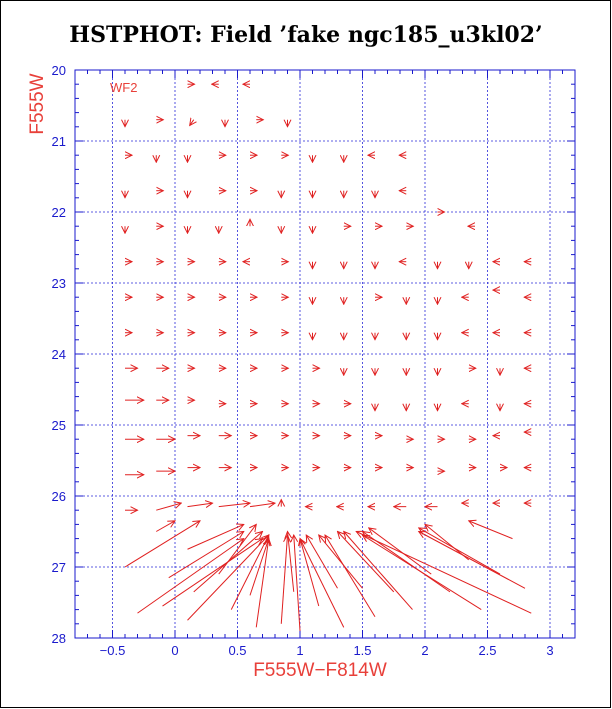  Describe the element at coordinates (174, 650) in the screenshot. I see `x-tick-label: 0` at that location.